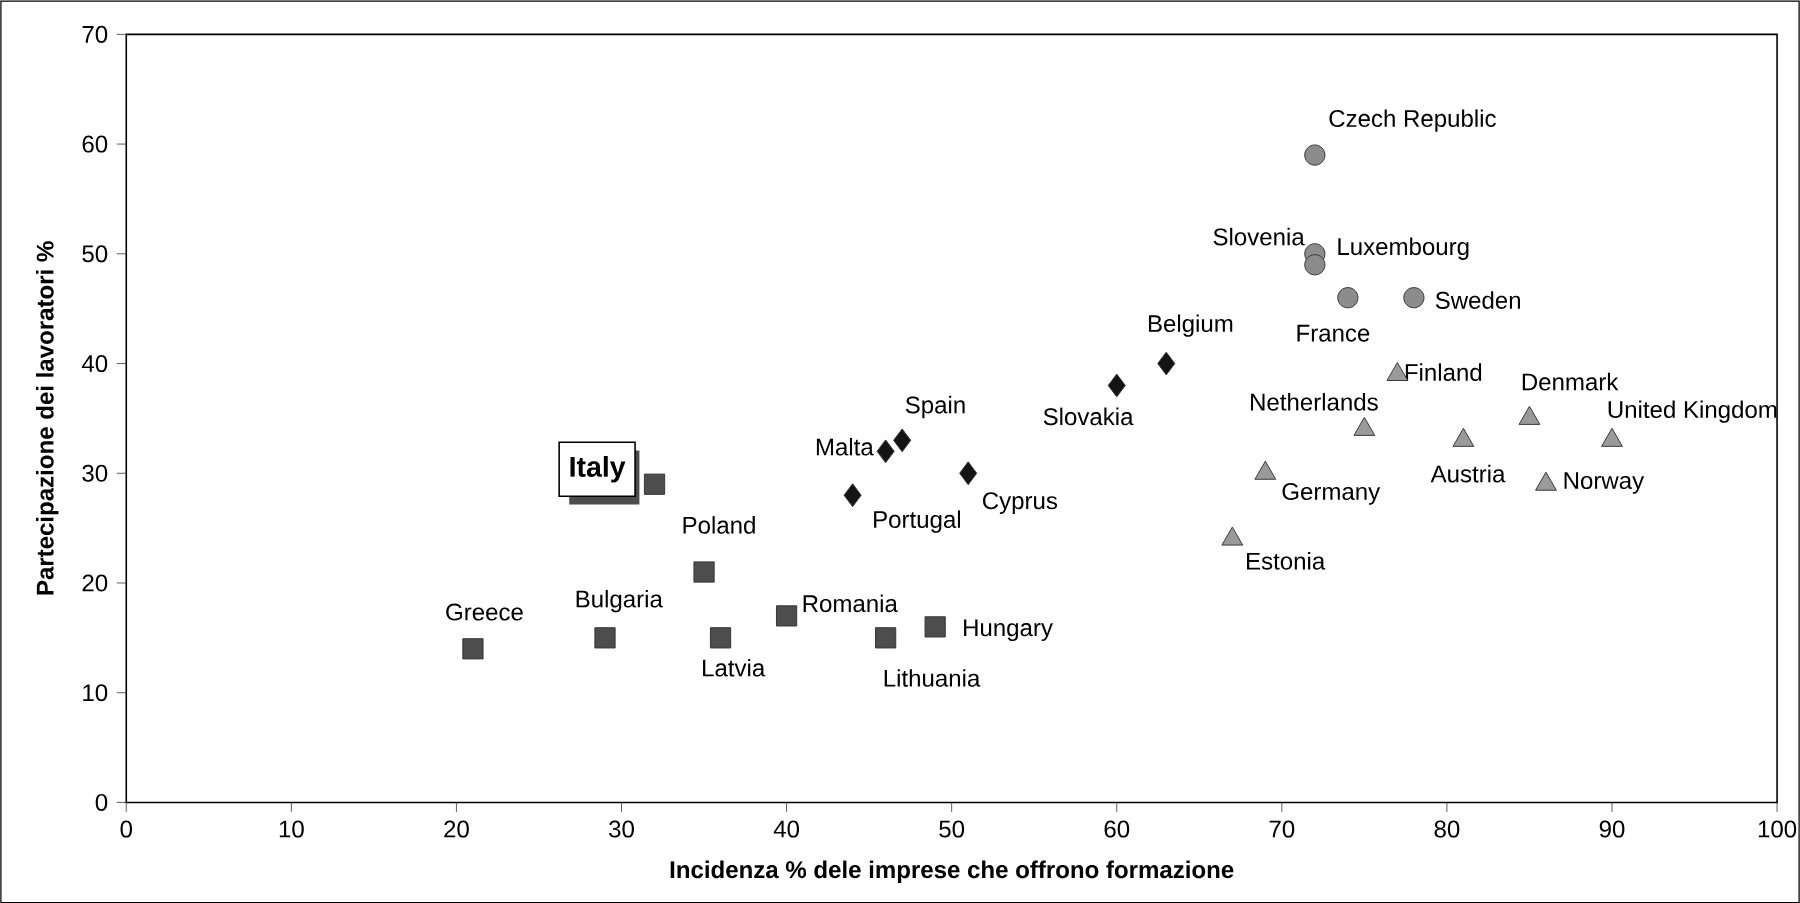  I want to click on annotation: Romania, so click(850, 603).